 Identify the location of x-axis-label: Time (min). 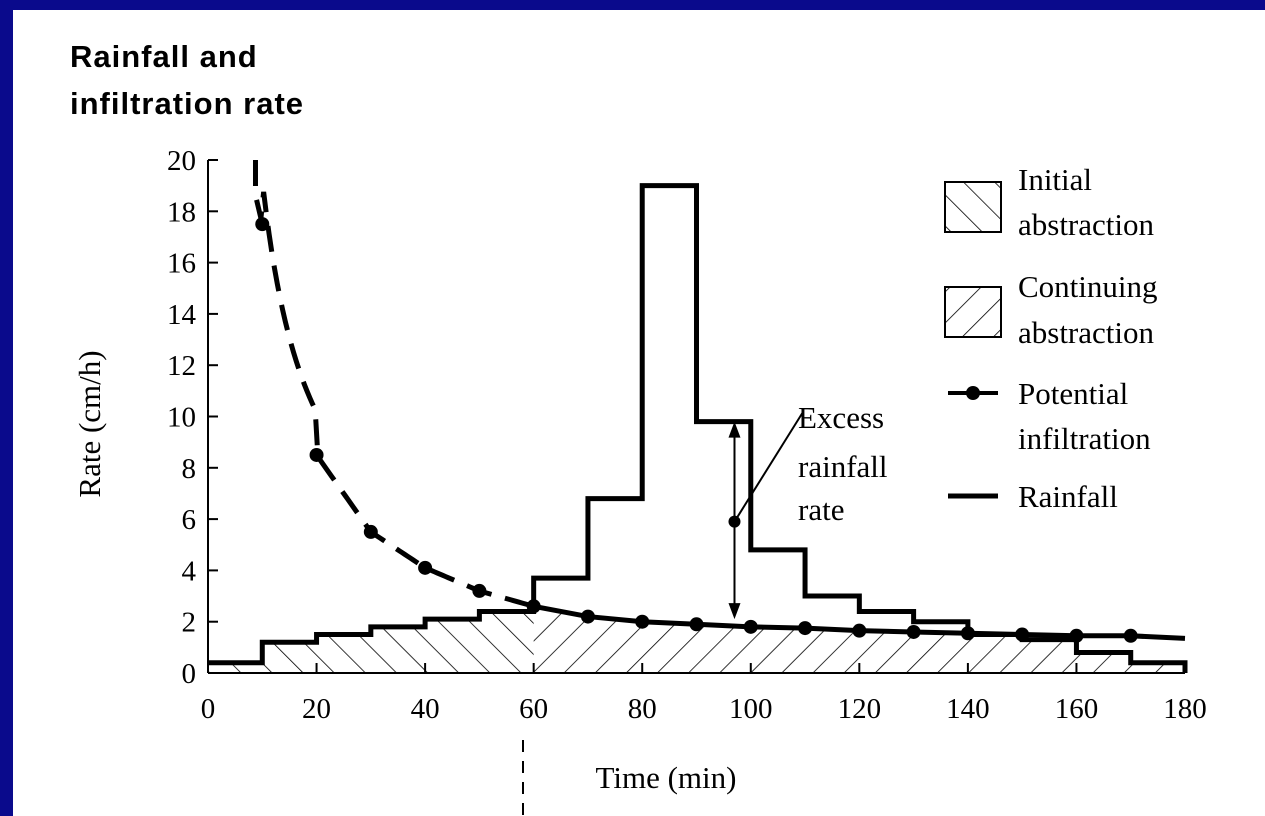
(666, 777).